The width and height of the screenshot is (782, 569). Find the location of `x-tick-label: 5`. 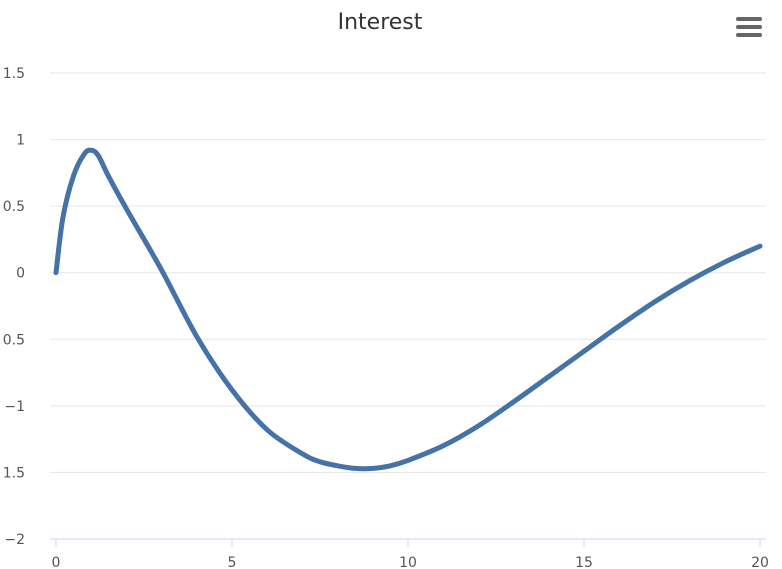

x-tick-label: 5 is located at coordinates (232, 562).